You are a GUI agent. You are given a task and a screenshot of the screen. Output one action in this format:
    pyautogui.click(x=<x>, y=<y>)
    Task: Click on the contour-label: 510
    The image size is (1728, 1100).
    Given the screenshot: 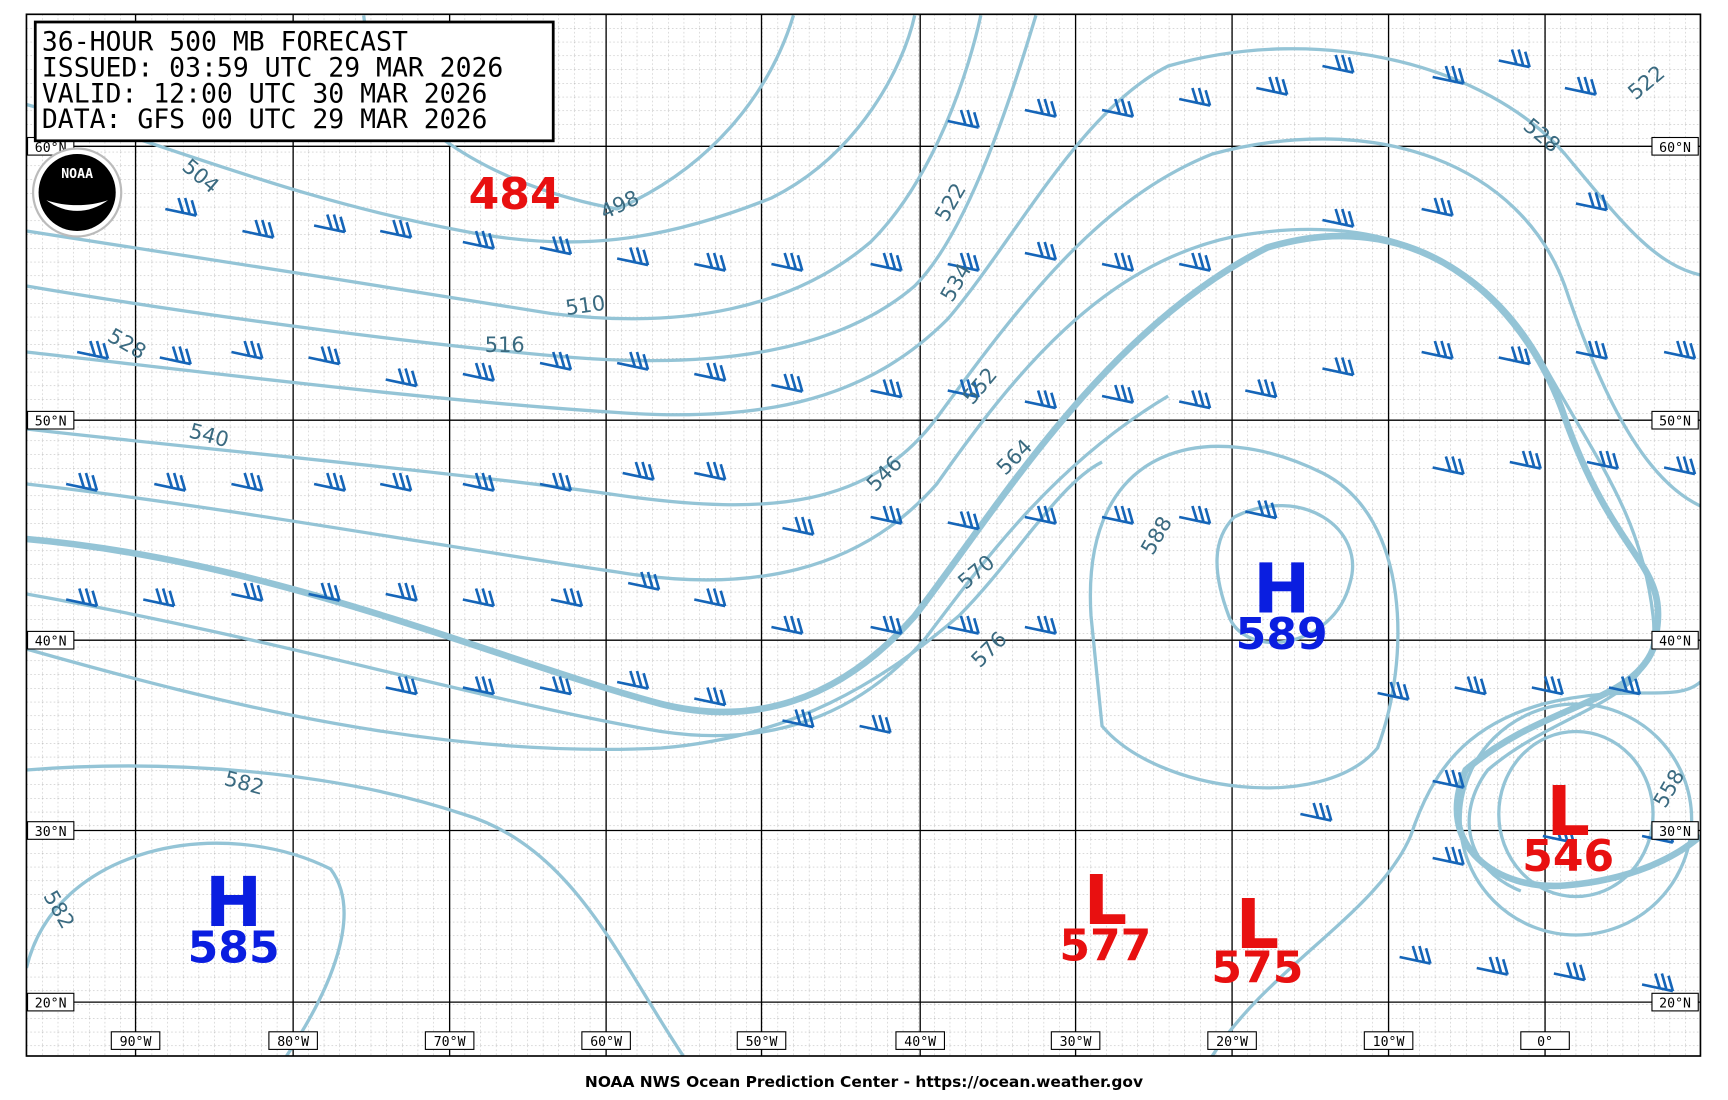 What is the action you would take?
    pyautogui.click(x=585, y=305)
    